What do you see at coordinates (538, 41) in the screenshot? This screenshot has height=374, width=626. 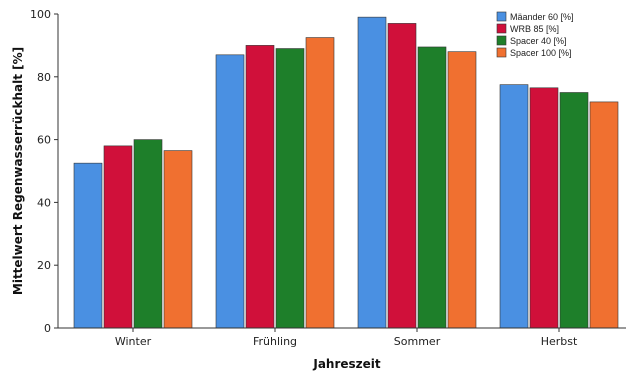 I see `legend-label: Spacer 40 [%]` at bounding box center [538, 41].